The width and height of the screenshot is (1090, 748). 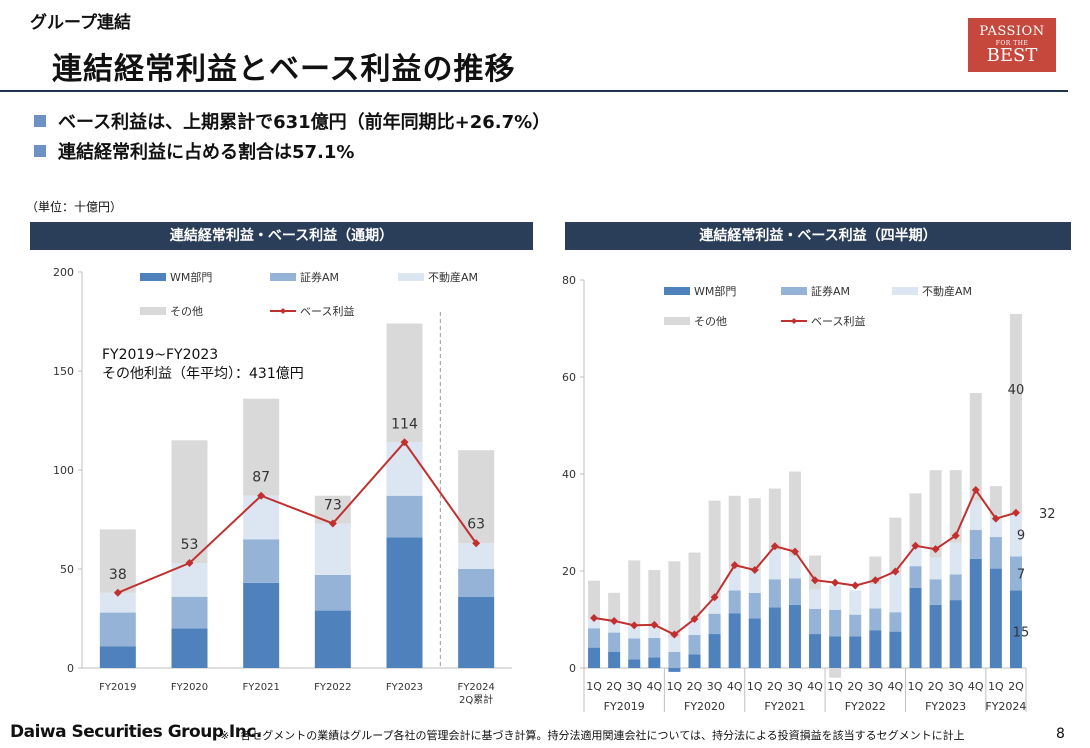 What do you see at coordinates (190, 545) in the screenshot?
I see `data-label: 53` at bounding box center [190, 545].